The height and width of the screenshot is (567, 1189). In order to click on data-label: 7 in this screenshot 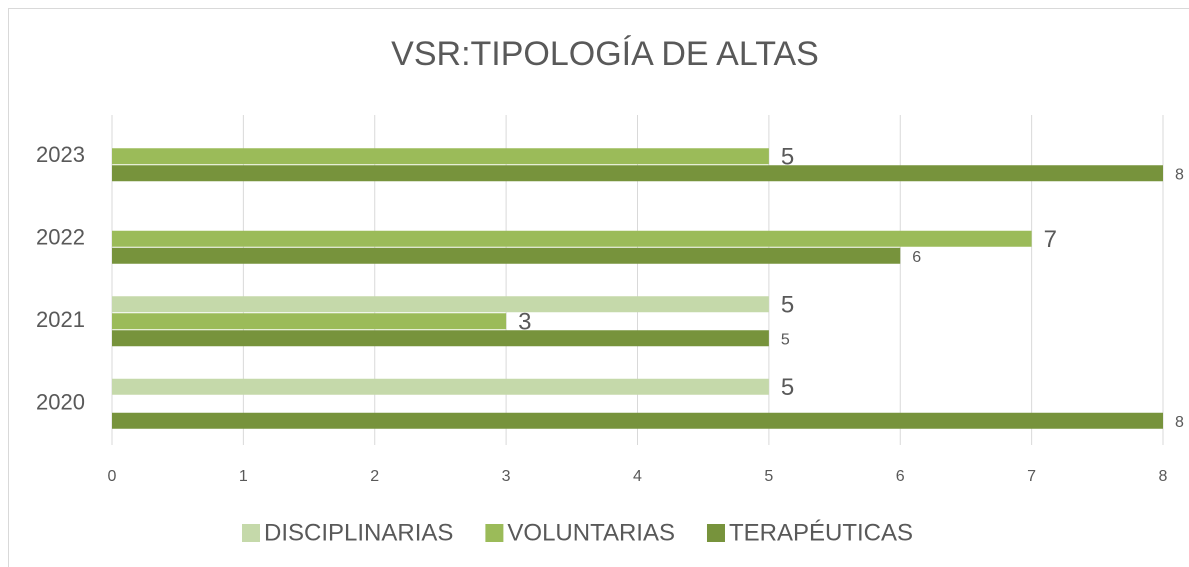, I will do `click(1050, 239)`.